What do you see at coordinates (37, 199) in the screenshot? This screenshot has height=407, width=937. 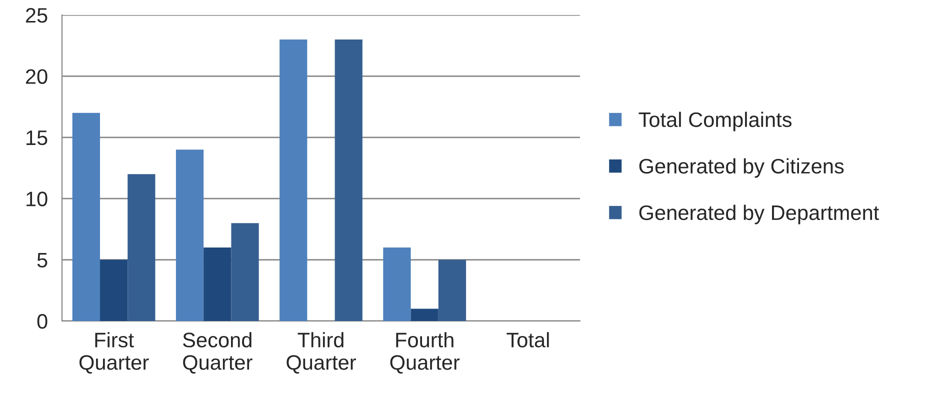 I see `y-tick-label: 10` at bounding box center [37, 199].